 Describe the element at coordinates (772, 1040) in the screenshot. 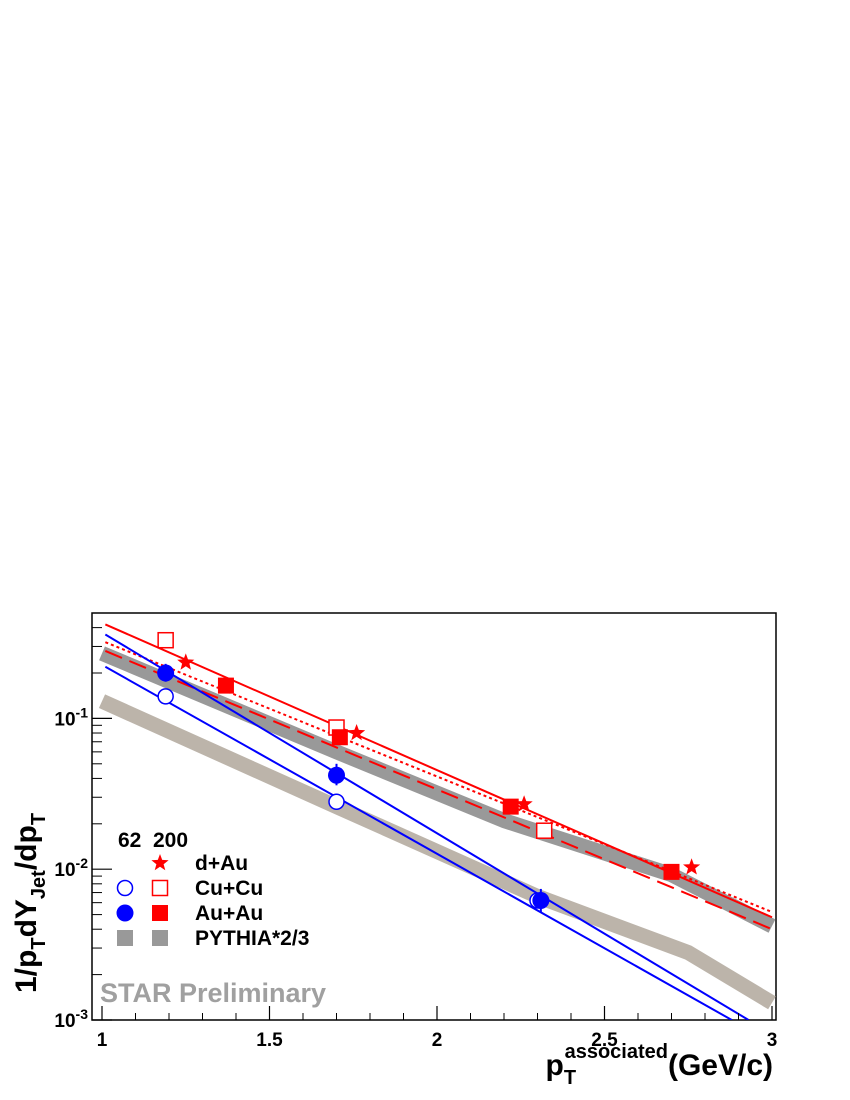

I see `x-tick-label-4: 3` at that location.